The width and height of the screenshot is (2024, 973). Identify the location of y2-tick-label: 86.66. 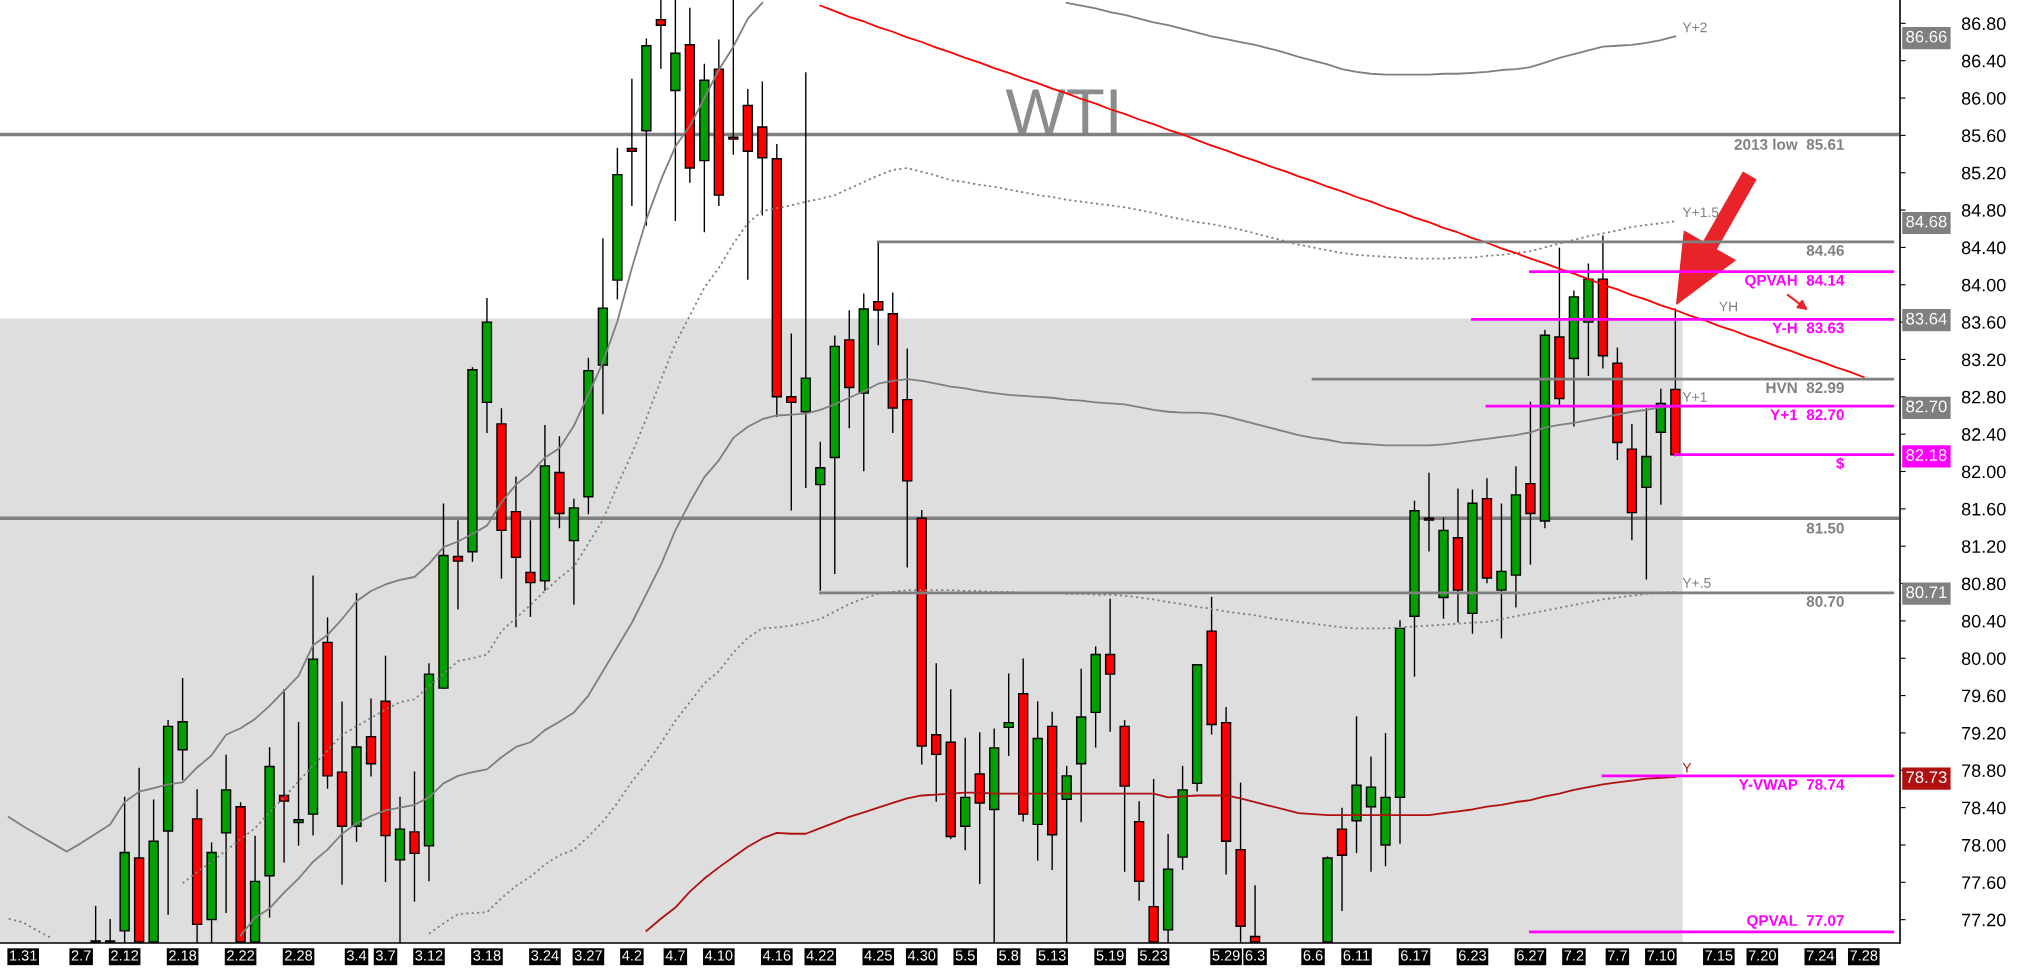
(1926, 36).